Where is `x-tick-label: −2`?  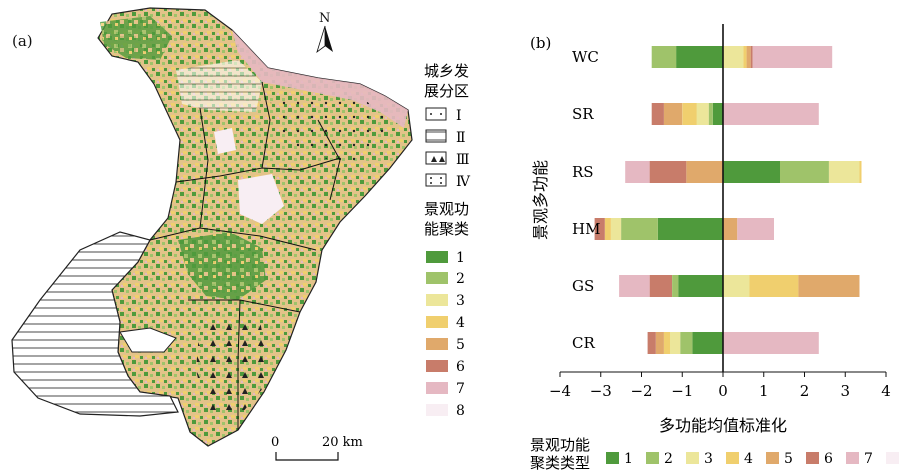
x-tick-label: −2 is located at coordinates (641, 391).